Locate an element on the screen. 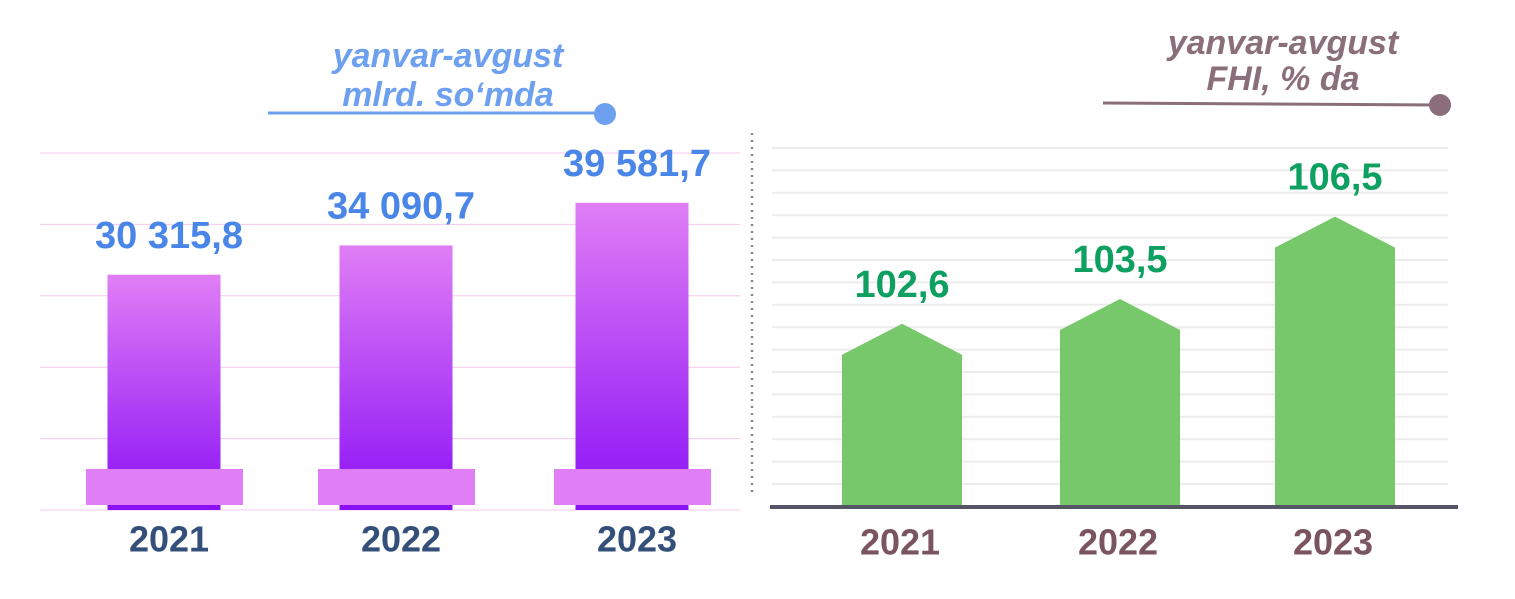 This screenshot has height=599, width=1515. value-label: 30 315,8 is located at coordinates (169, 236).